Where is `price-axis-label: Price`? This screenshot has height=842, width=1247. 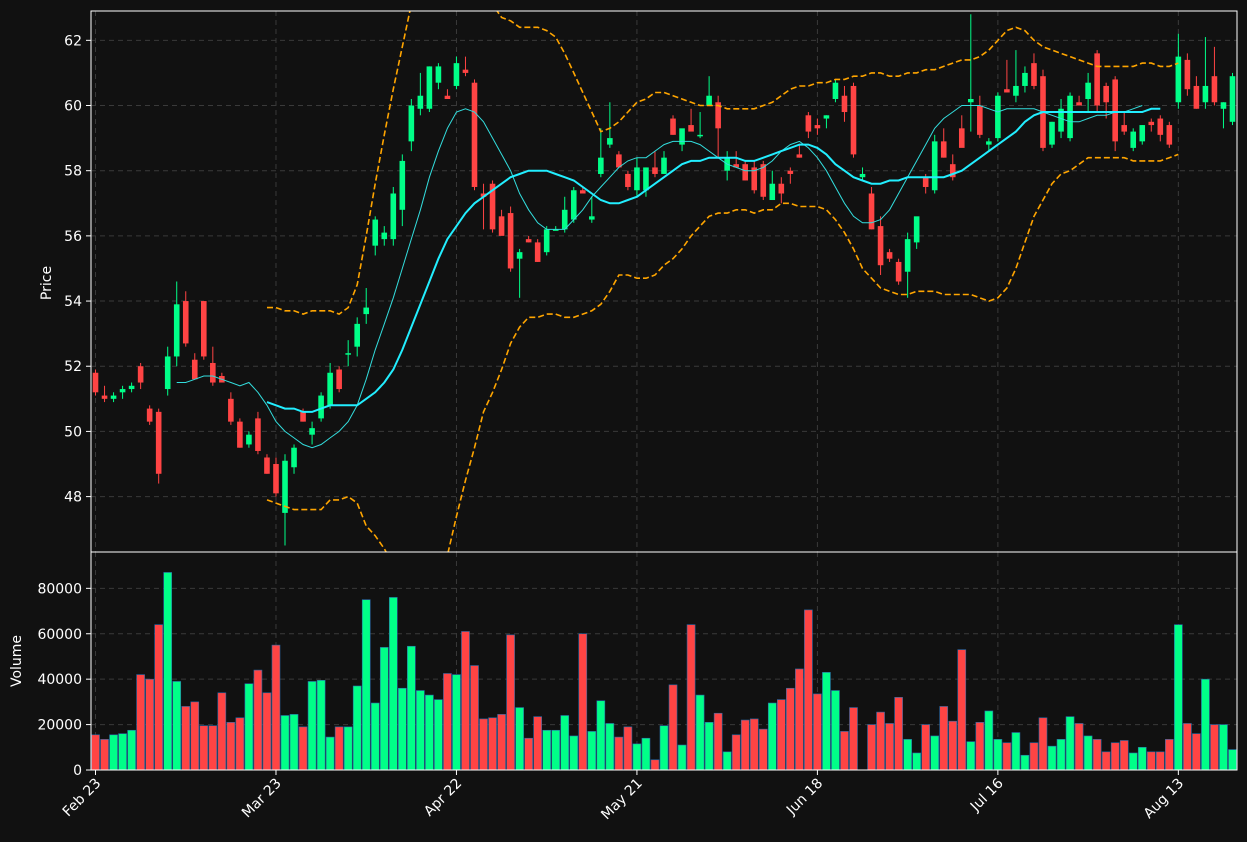
price-axis-label: Price is located at coordinates (47, 283).